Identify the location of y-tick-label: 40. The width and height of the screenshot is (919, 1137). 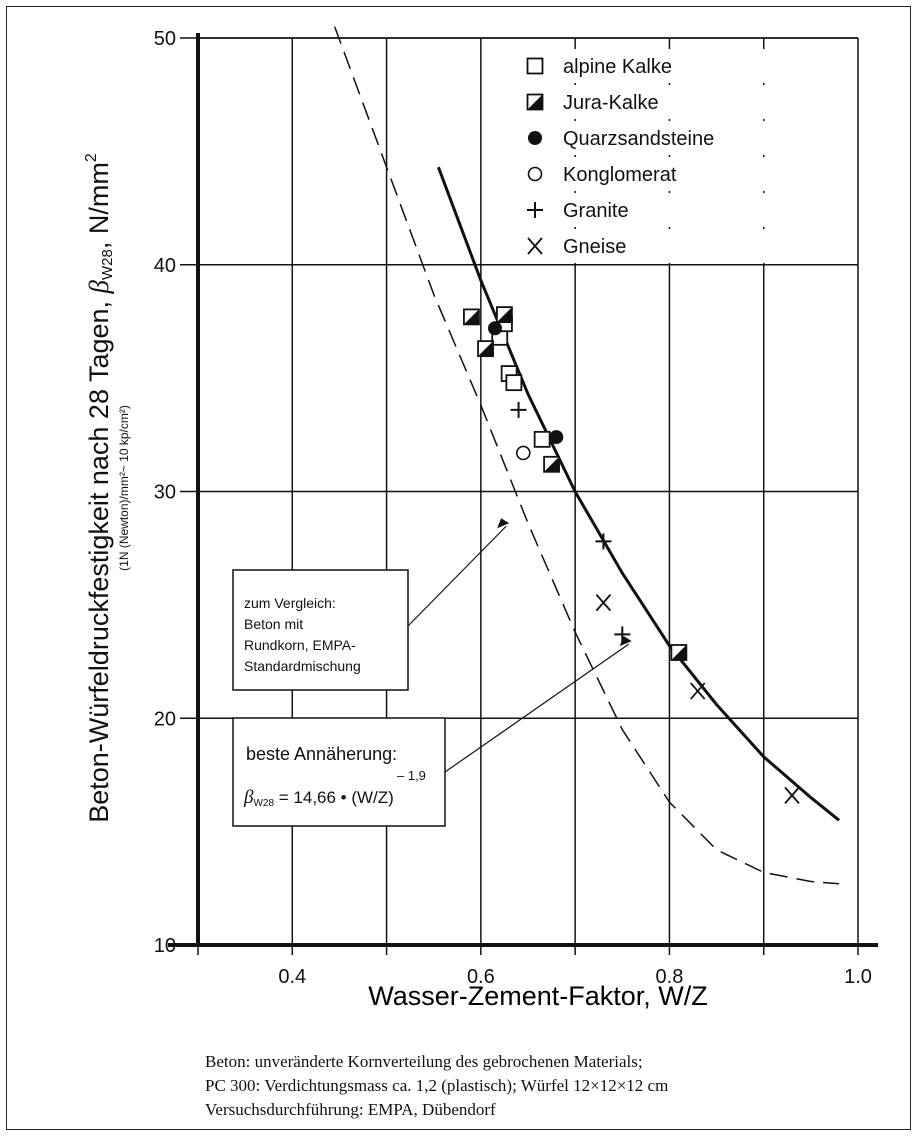
(165, 266).